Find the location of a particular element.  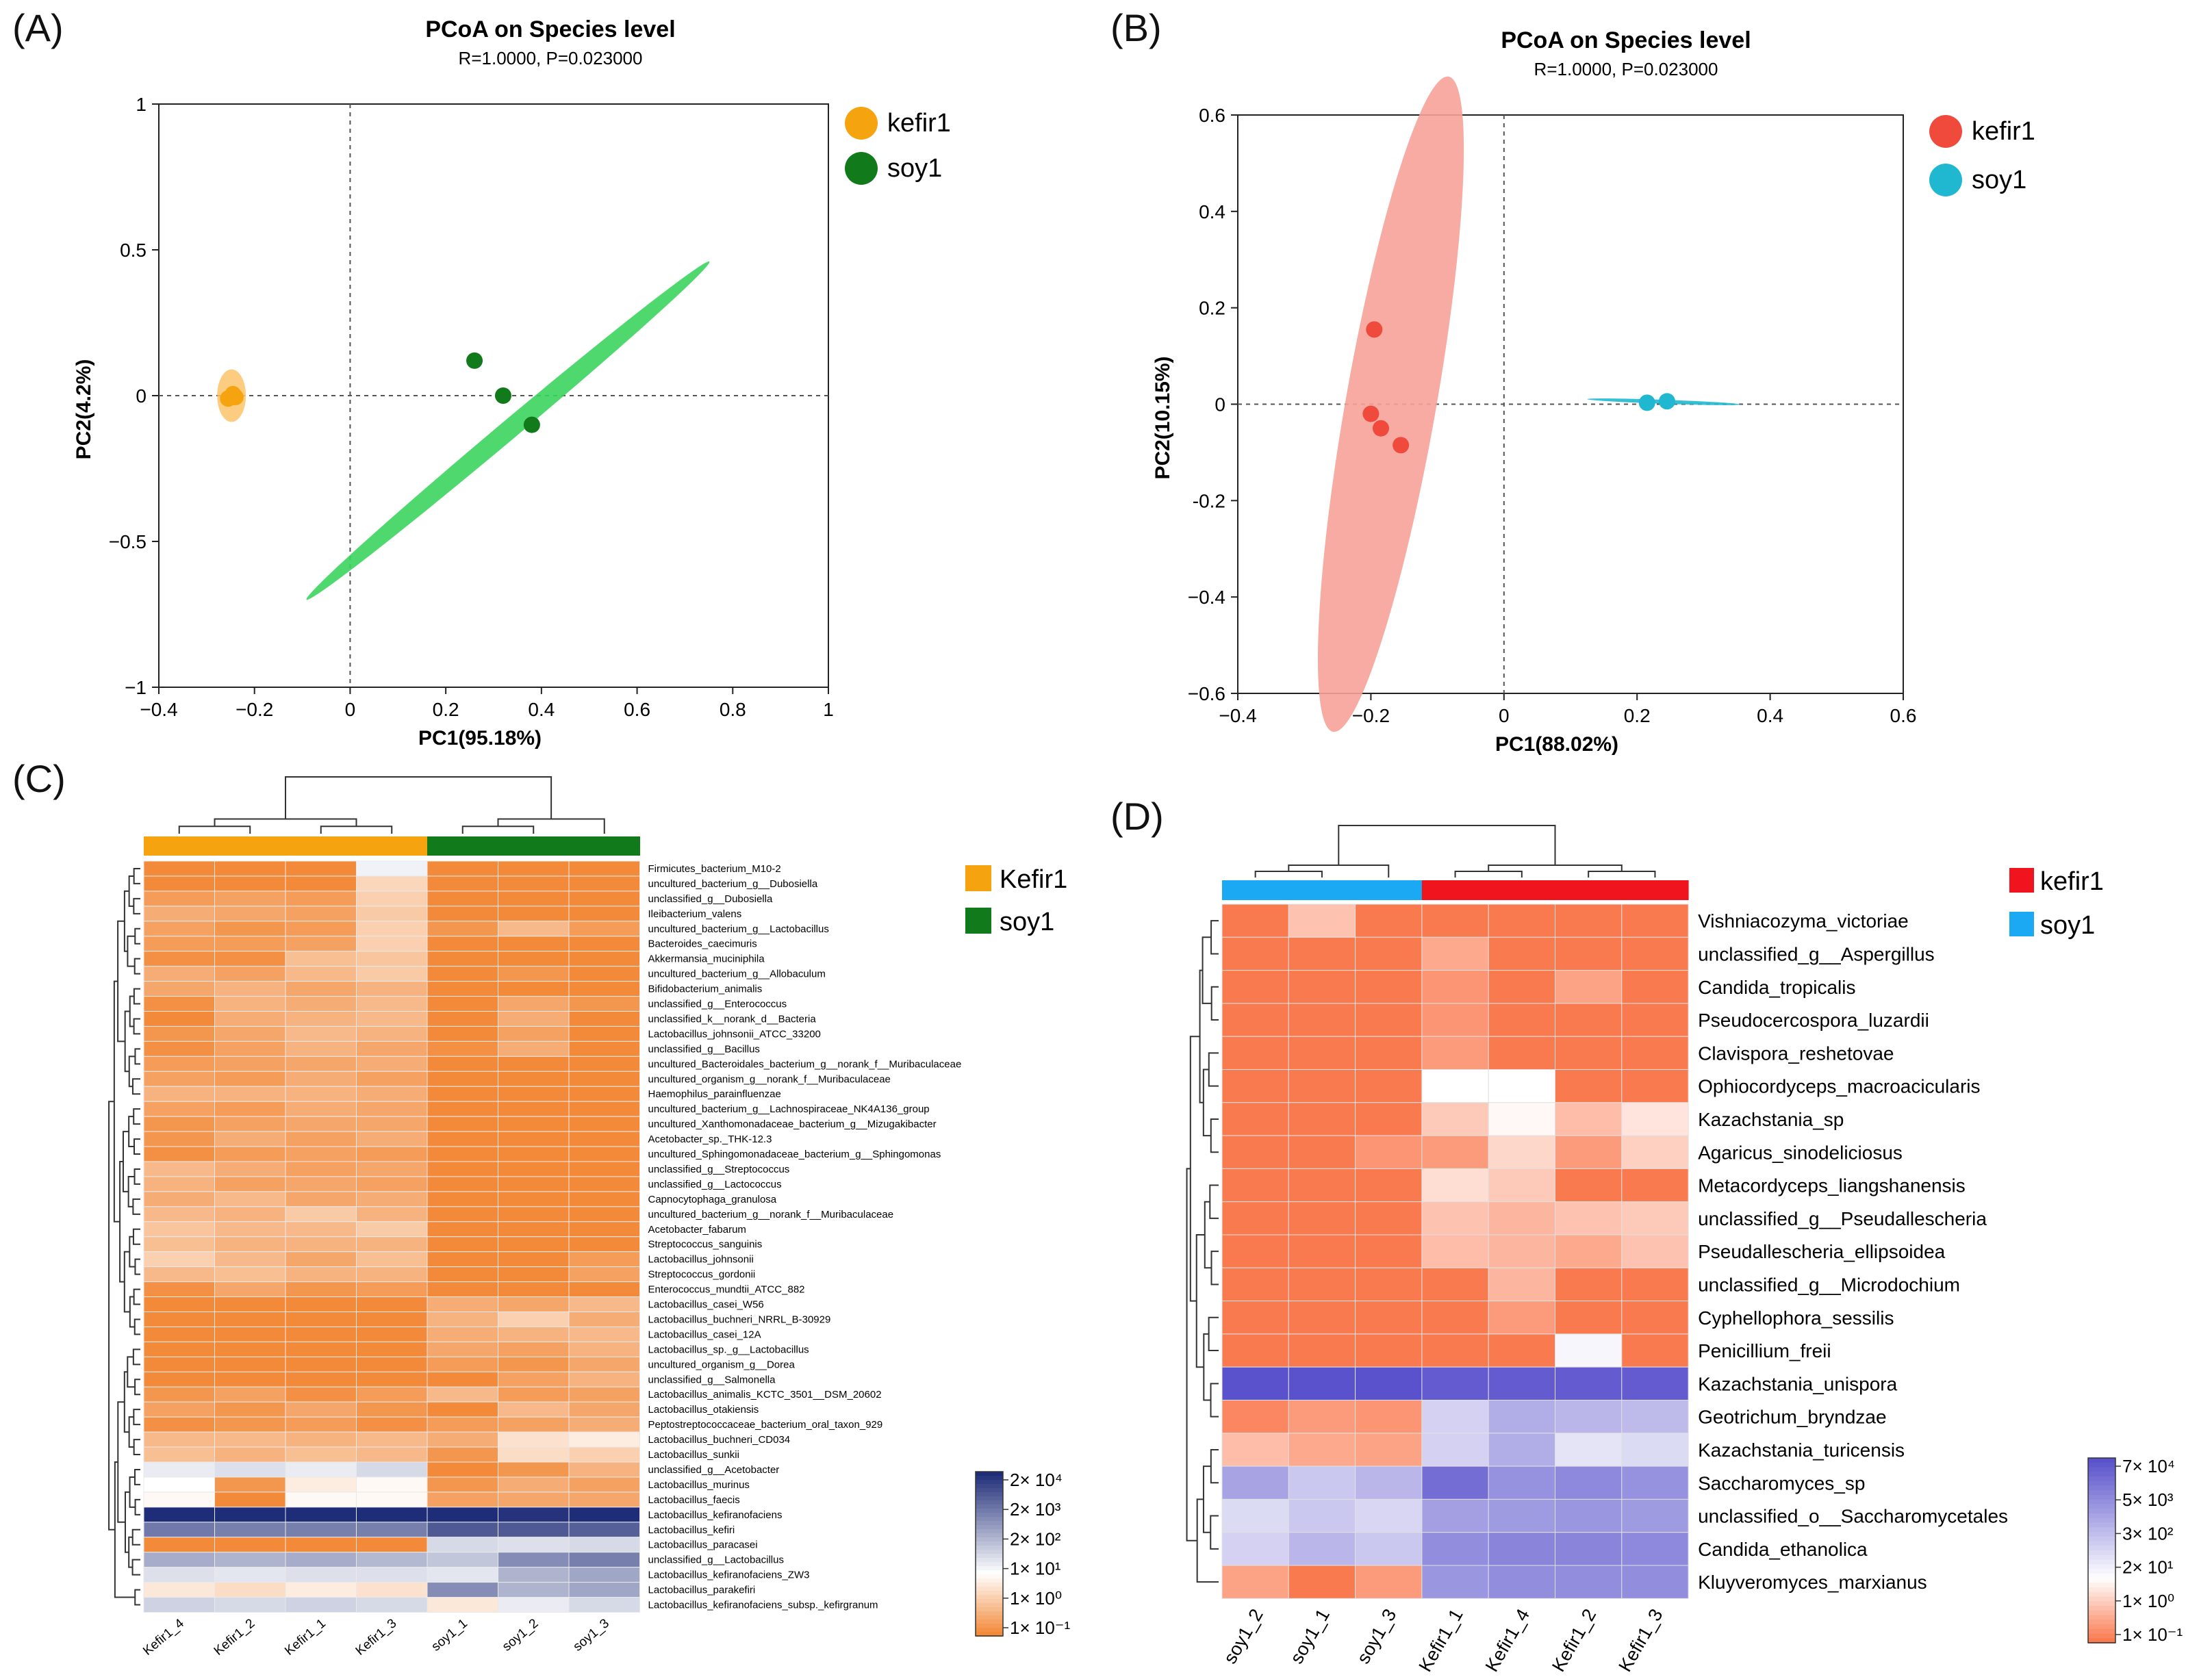

panel-c-row-label: unclassified_g__Salmonella is located at coordinates (712, 1379).